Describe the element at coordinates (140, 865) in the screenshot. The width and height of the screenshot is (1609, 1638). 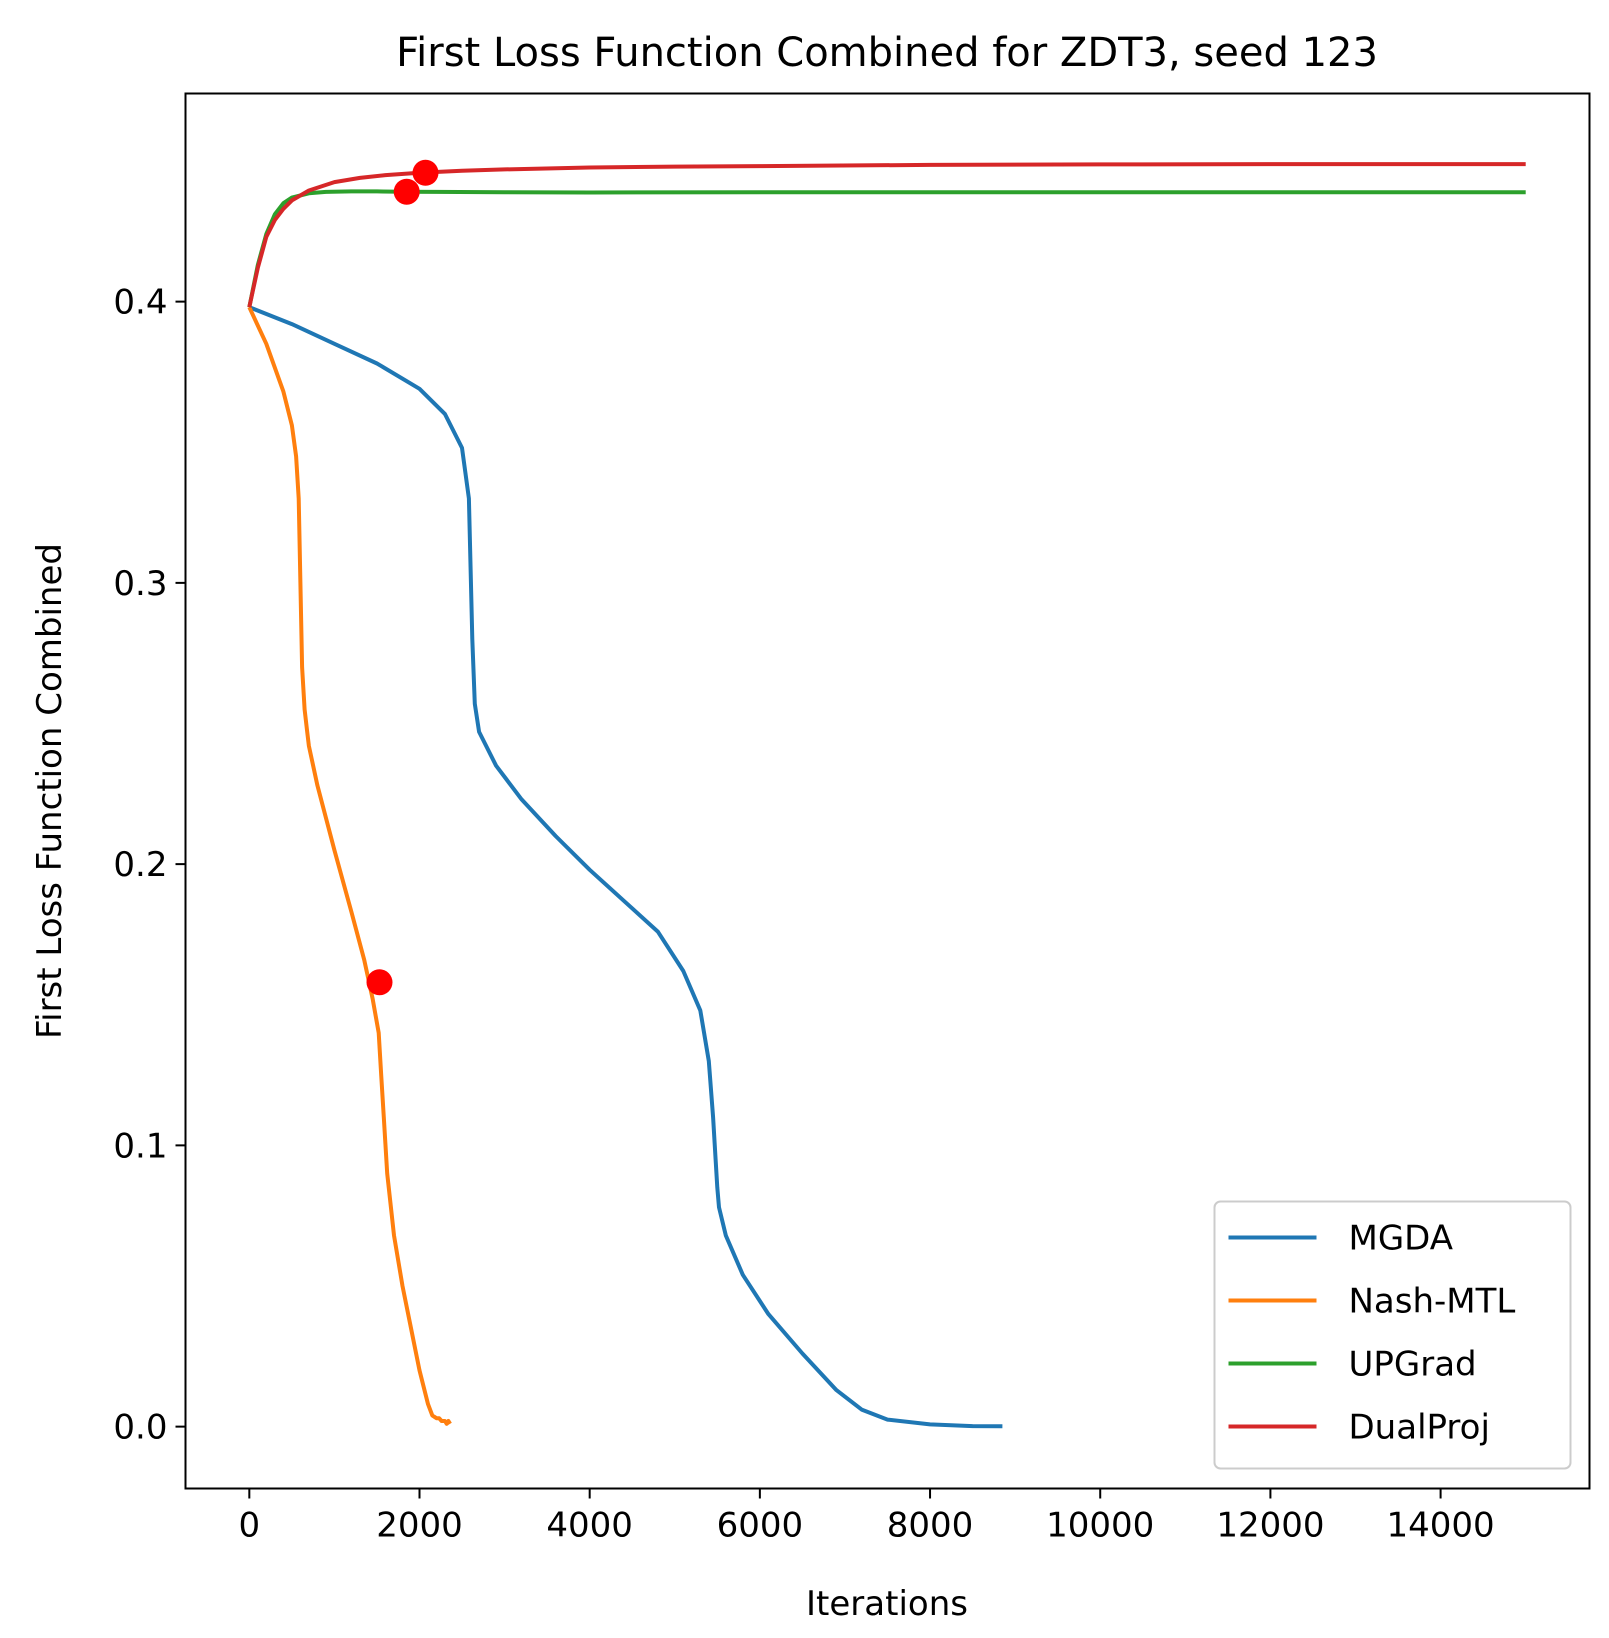
I see `y-tick-label: 0.2` at that location.